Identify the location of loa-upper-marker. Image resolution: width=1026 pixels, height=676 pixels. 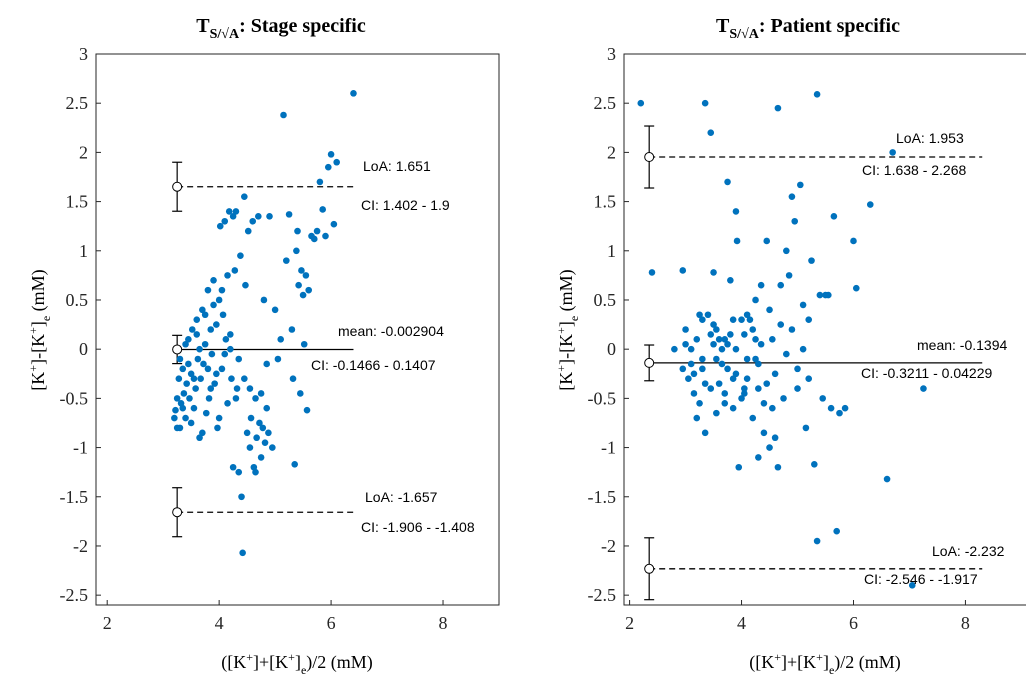
(649, 157).